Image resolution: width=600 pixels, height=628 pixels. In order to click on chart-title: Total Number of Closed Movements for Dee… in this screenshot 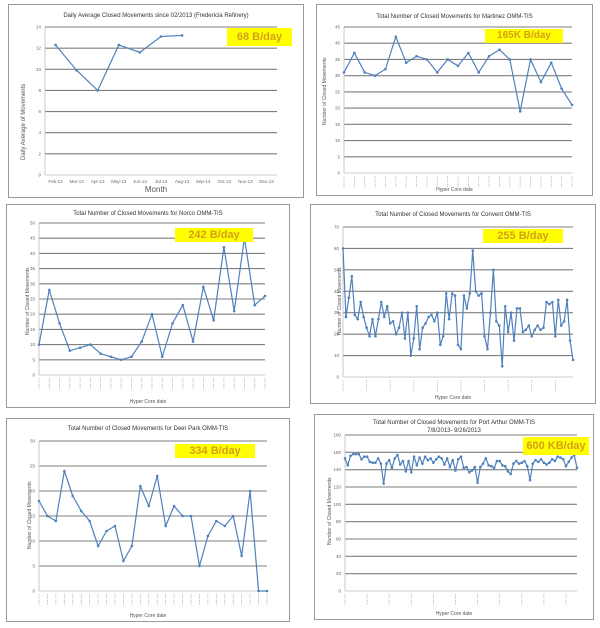, I will do `click(148, 429)`.